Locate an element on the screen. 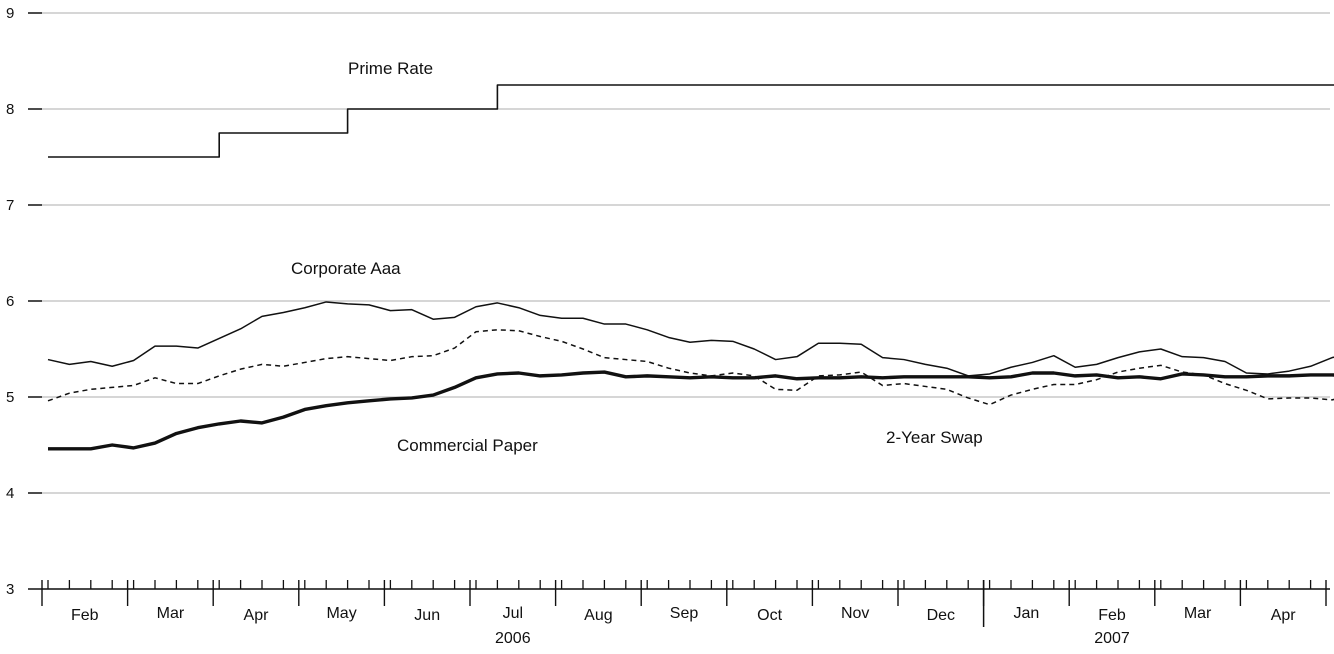 The height and width of the screenshot is (654, 1334). x-month-label: Jul is located at coordinates (513, 613).